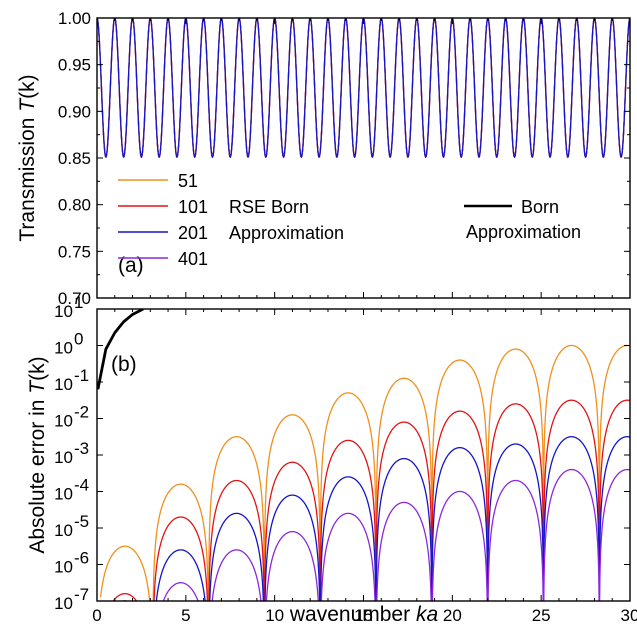 This screenshot has width=637, height=627. I want to click on legend-label-101: 101, so click(193, 207).